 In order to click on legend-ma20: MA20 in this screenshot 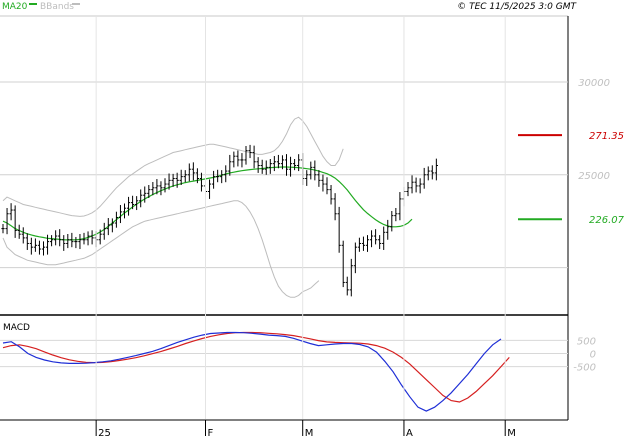, I will do `click(15, 7)`.